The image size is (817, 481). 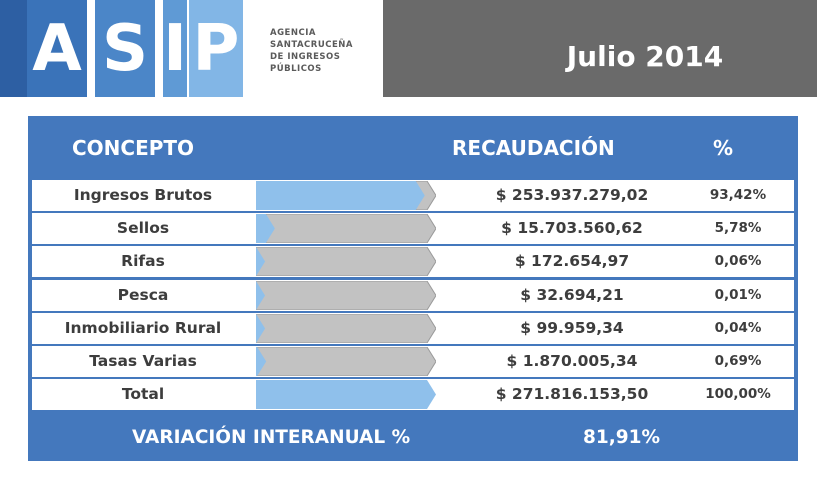 What do you see at coordinates (216, 48) in the screenshot?
I see `logo-letter-p: P` at bounding box center [216, 48].